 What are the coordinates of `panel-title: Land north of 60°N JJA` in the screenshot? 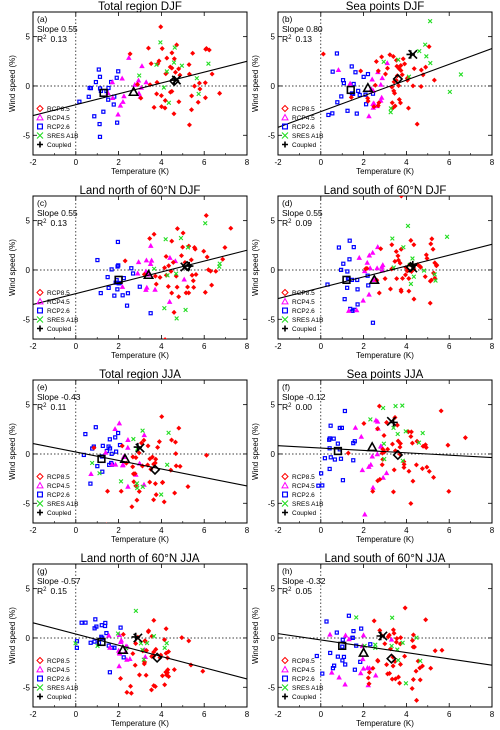 It's located at (139, 559).